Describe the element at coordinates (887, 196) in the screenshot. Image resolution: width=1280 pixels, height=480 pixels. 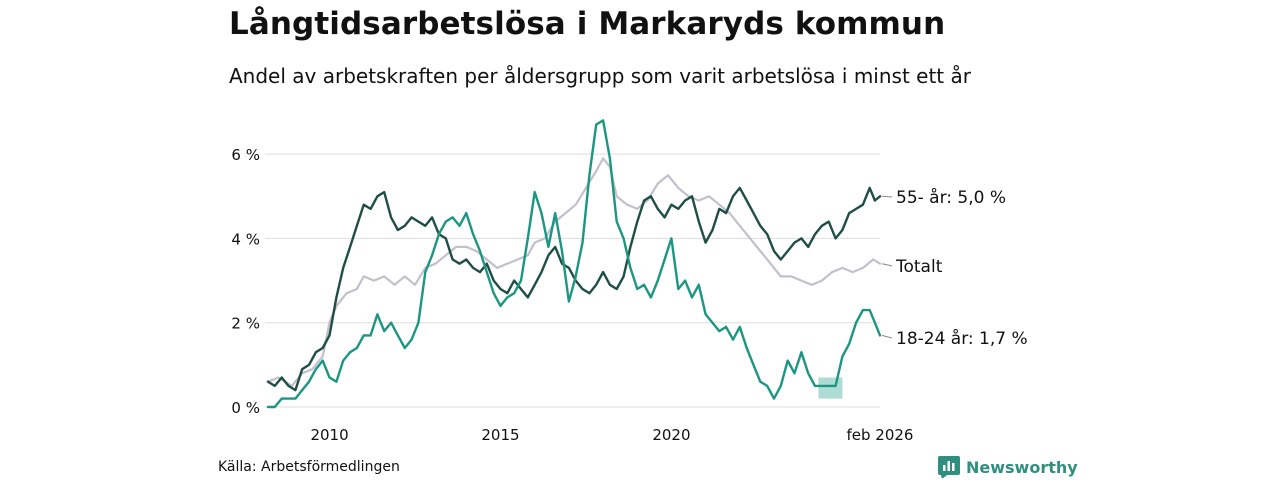
I see `series-label-connector-older` at that location.